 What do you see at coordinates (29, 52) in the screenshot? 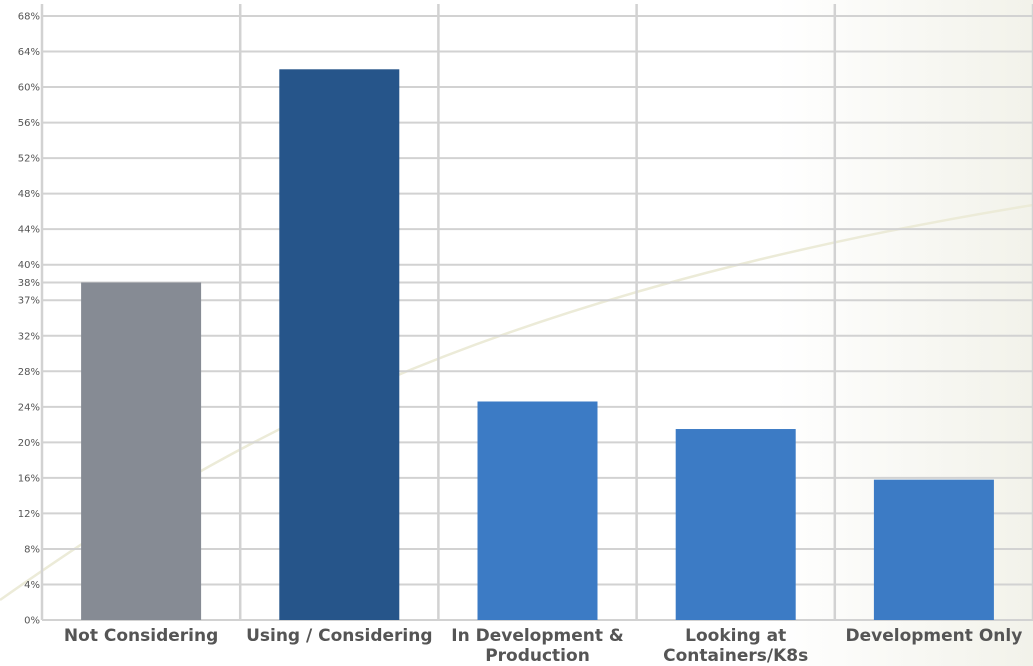
I see `y-tick-label: 64%` at bounding box center [29, 52].